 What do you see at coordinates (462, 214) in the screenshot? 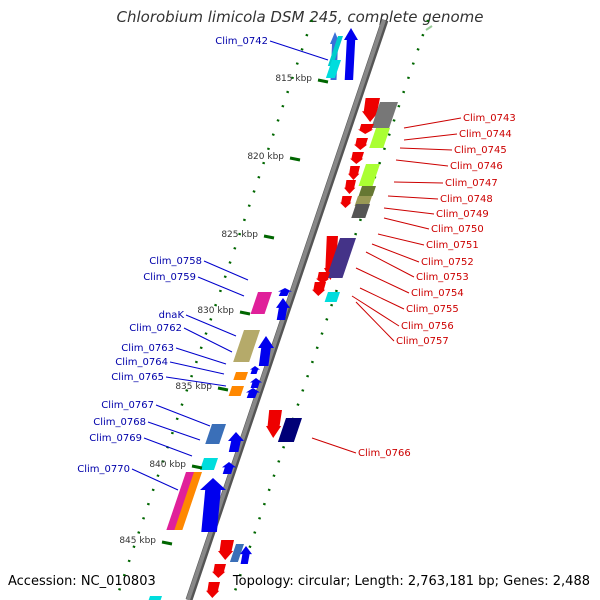
I see `reverse-gene-label: Clim_0749` at bounding box center [462, 214].